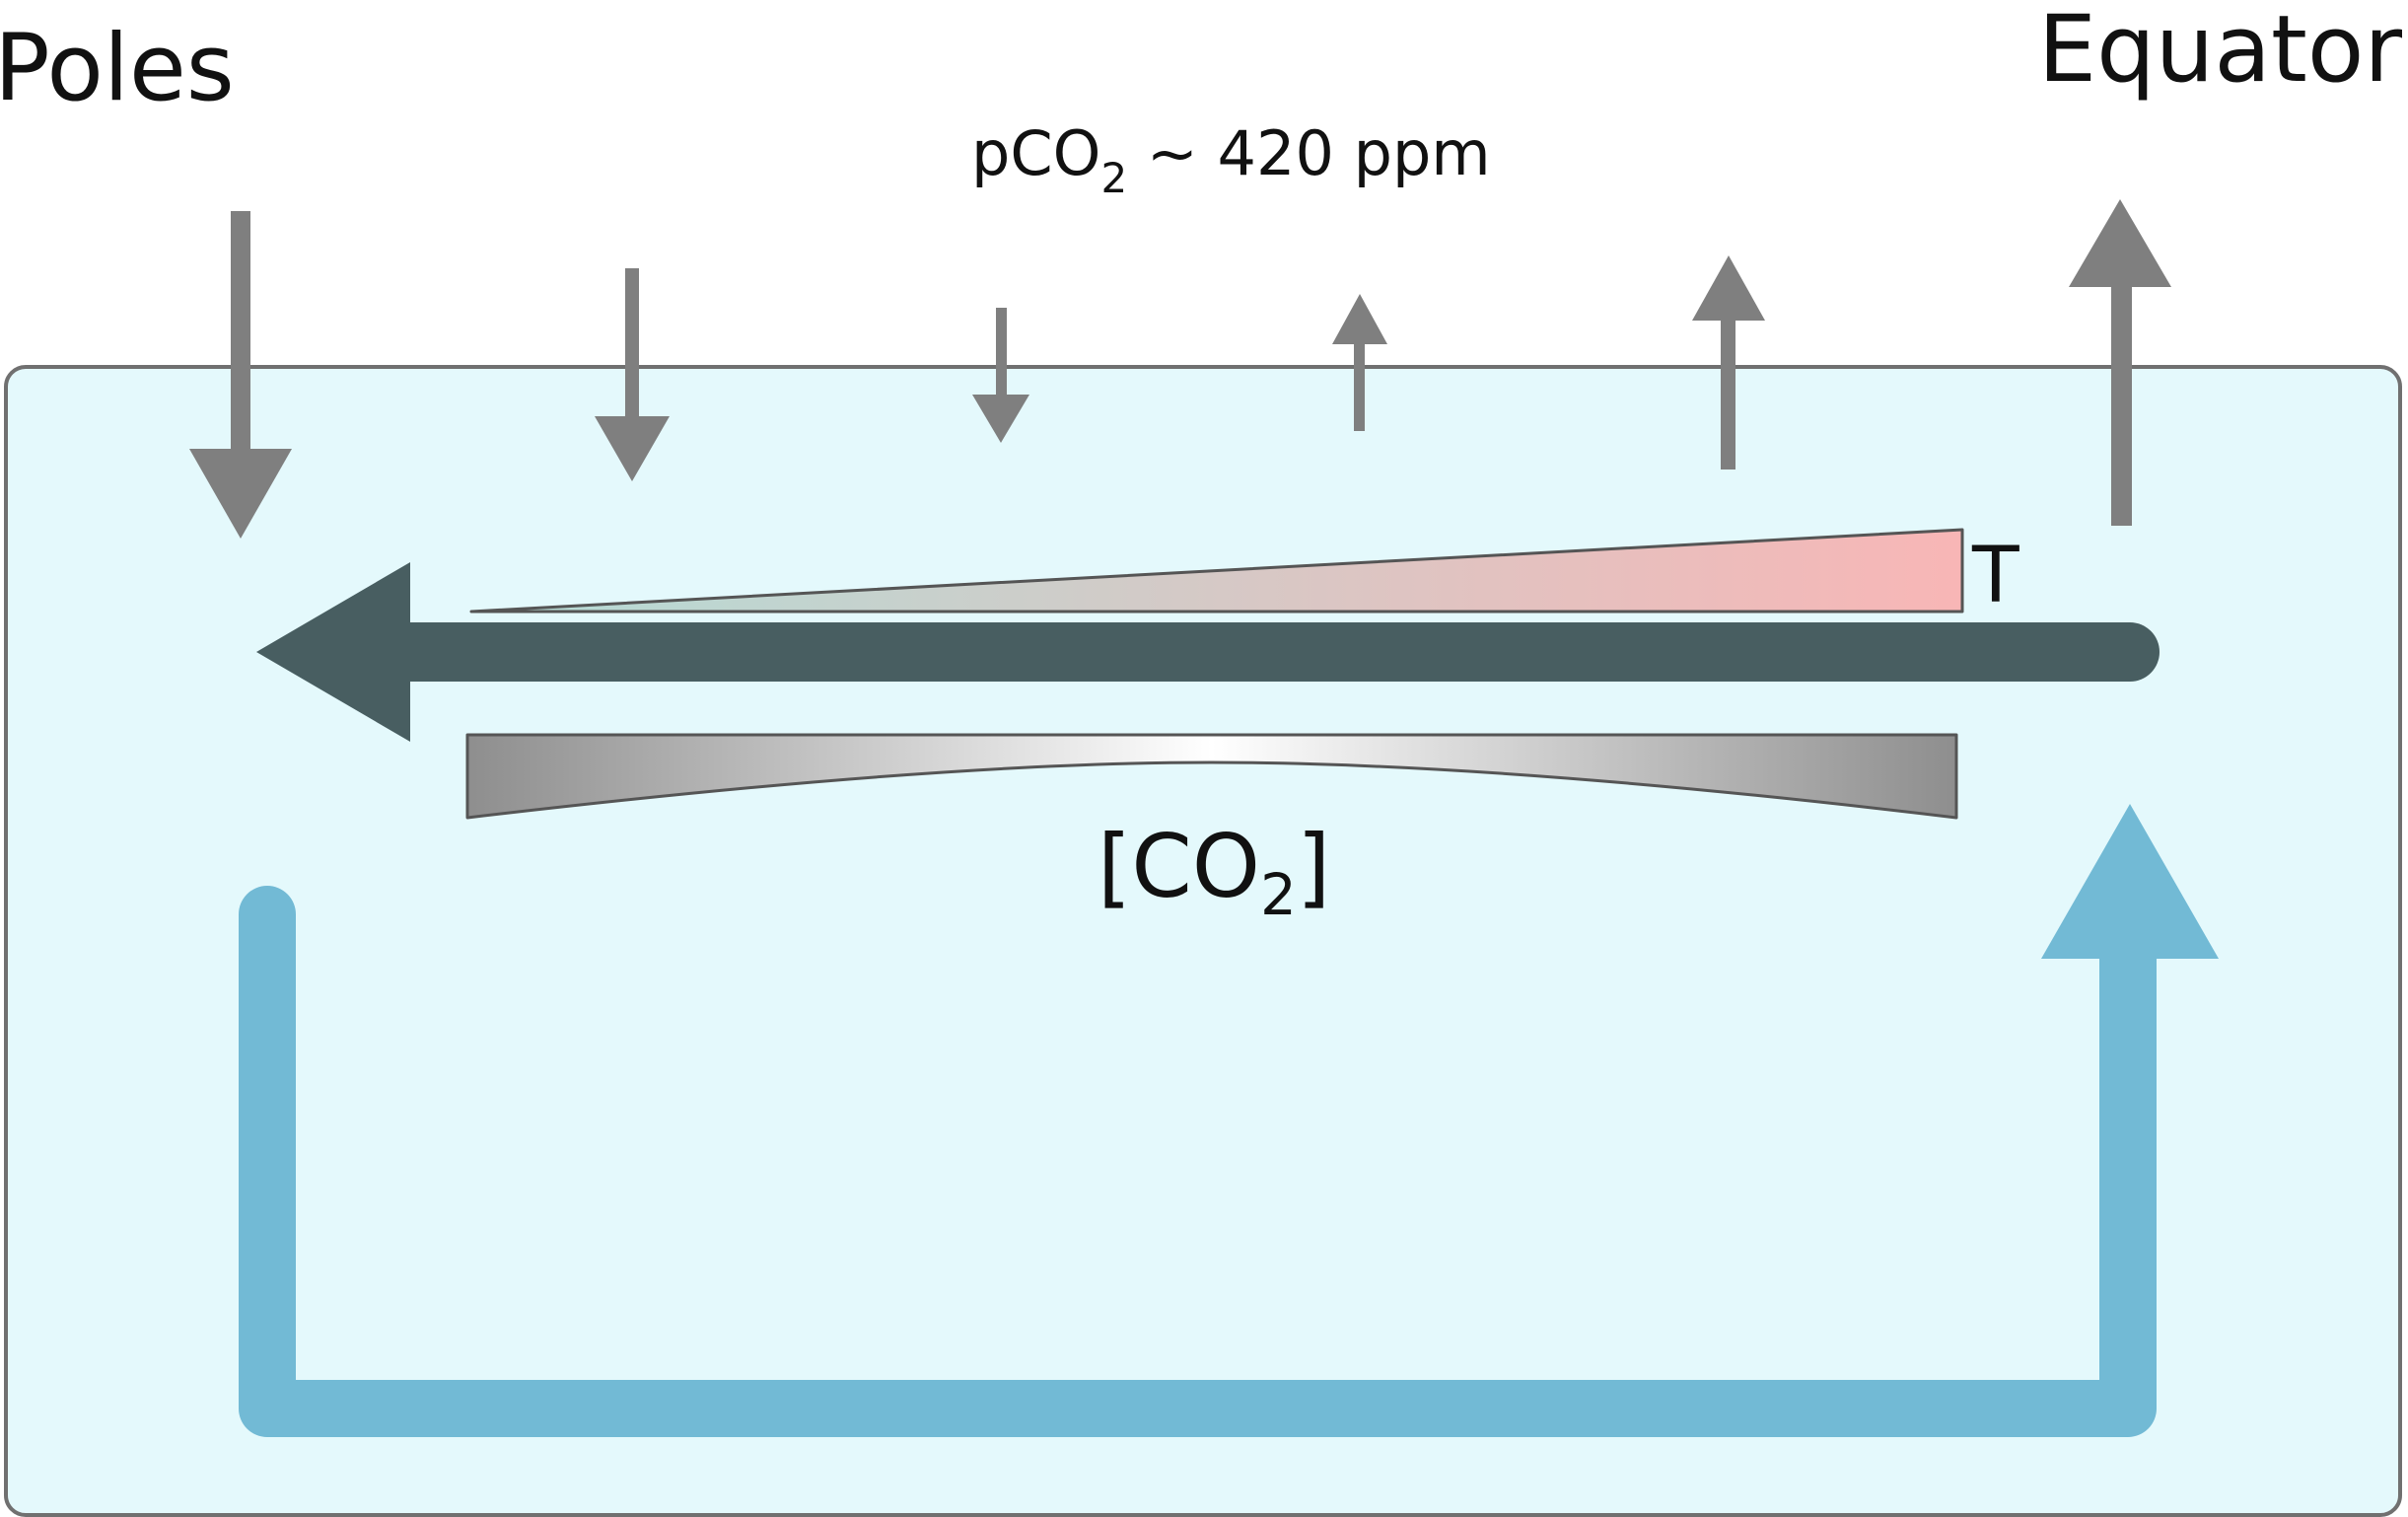  What do you see at coordinates (1113, 178) in the screenshot?
I see `atmospheric-pco2-subscript: 2` at bounding box center [1113, 178].